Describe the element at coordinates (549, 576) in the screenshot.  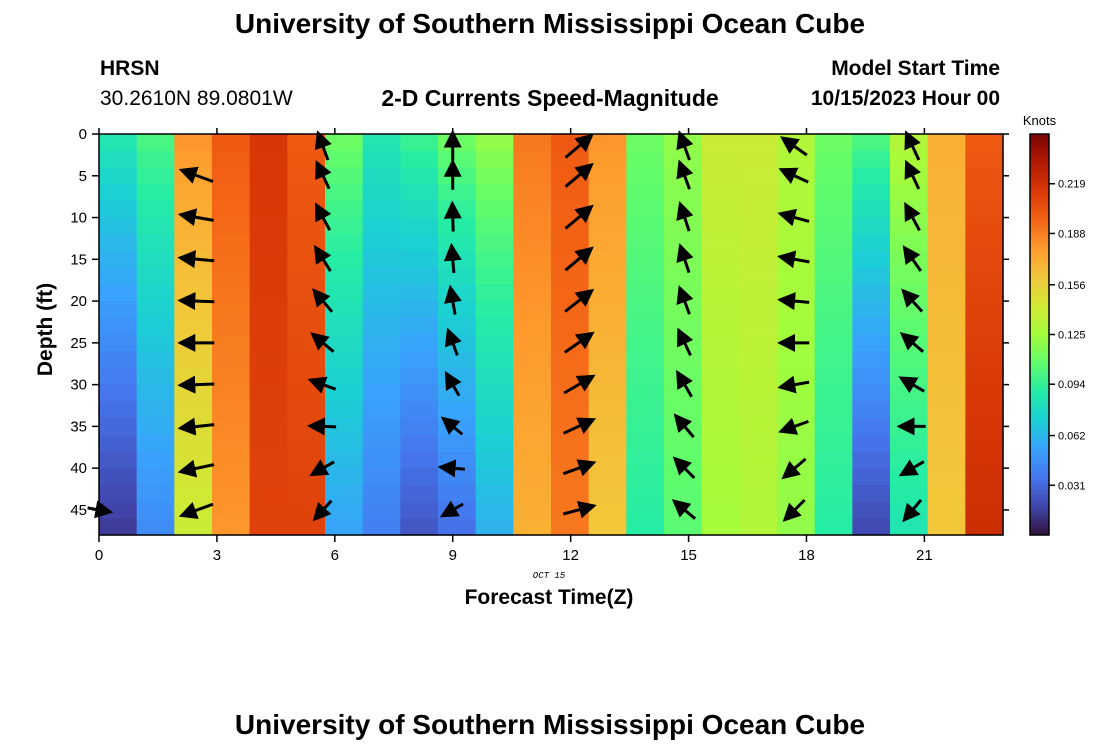
I see `date-label: OCT 15` at that location.